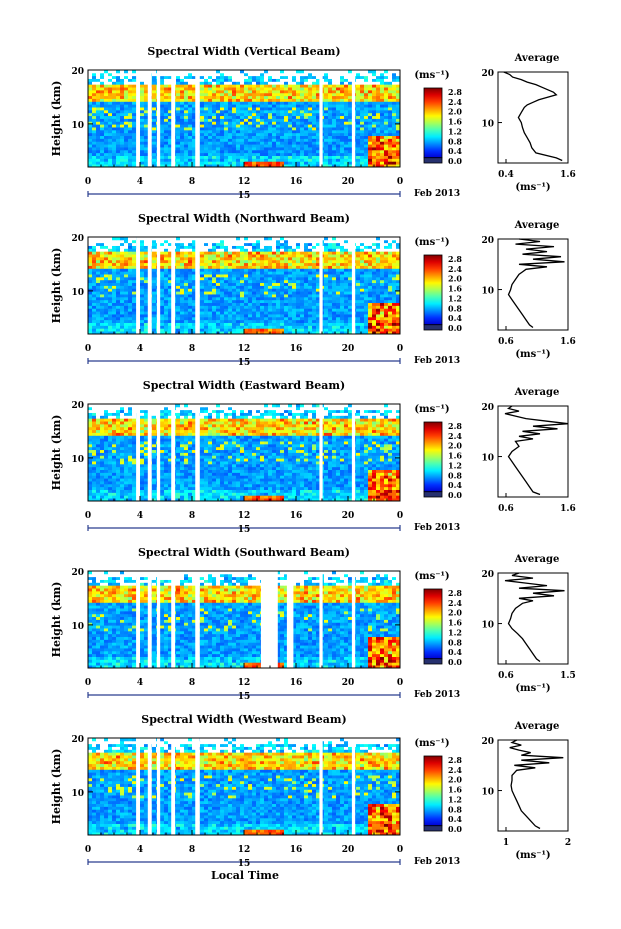  Describe the element at coordinates (455, 770) in the screenshot. I see `colorbar-tick-label: 2.4` at that location.